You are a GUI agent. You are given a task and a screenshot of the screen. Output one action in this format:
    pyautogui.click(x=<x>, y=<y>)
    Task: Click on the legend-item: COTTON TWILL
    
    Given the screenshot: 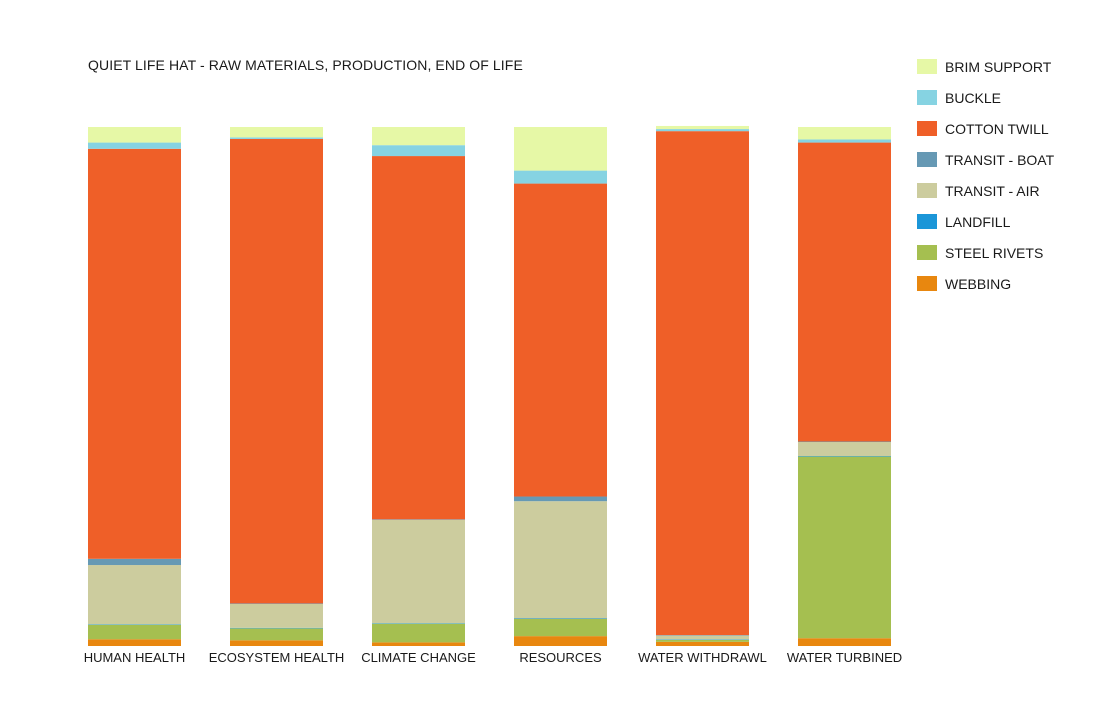 What is the action you would take?
    pyautogui.click(x=985, y=136)
    